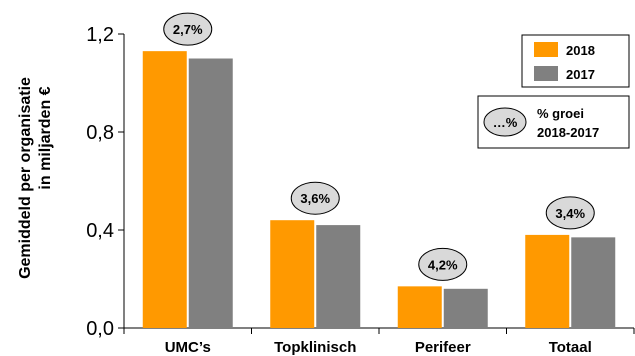 This screenshot has width=635, height=356. I want to click on y-tick-label: 0,8, so click(100, 133).